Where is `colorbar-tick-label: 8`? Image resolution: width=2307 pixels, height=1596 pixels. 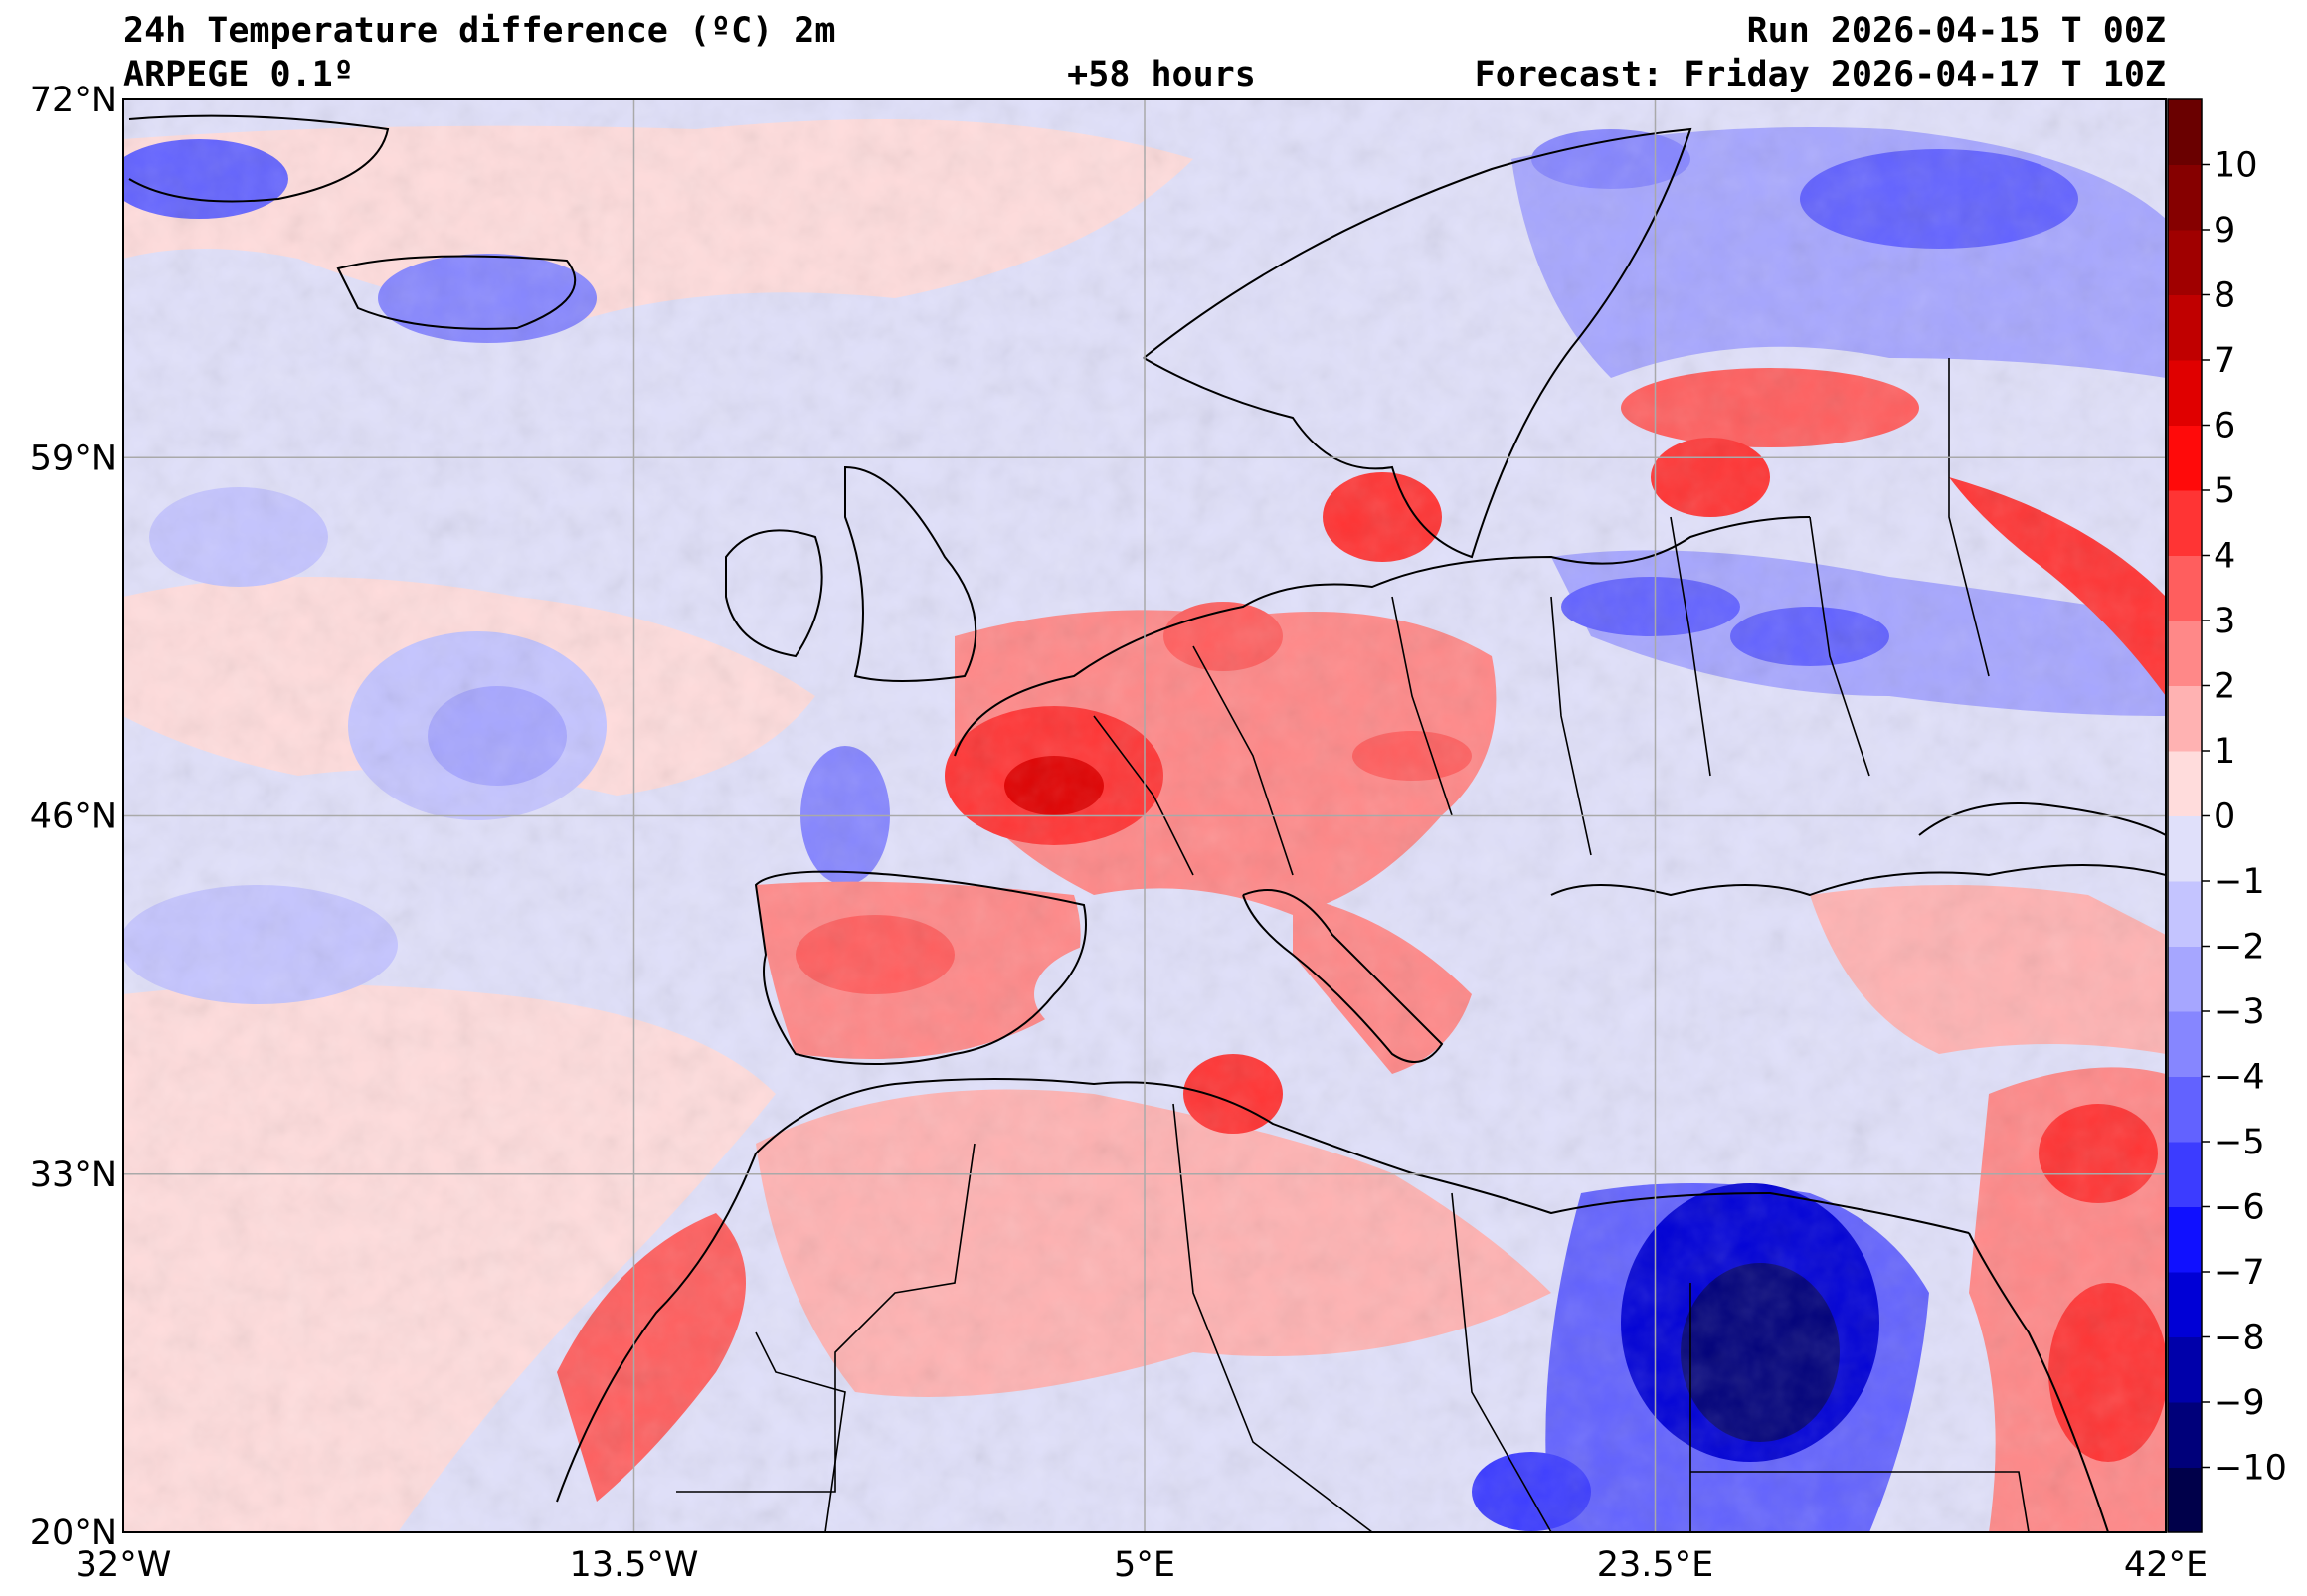
colorbar-tick-label: 8 is located at coordinates (2224, 296).